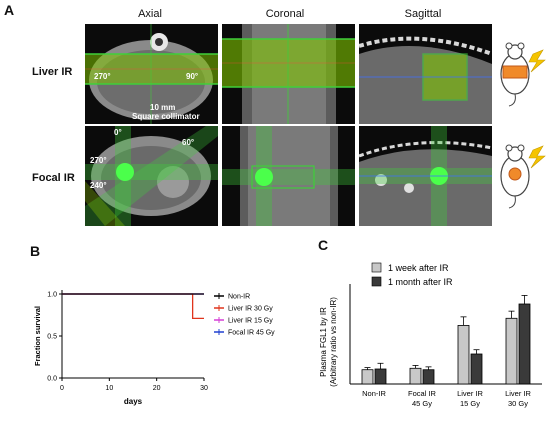 The width and height of the screenshot is (550, 425). What do you see at coordinates (374, 393) in the screenshot?
I see `category-label: Non-IR` at bounding box center [374, 393].